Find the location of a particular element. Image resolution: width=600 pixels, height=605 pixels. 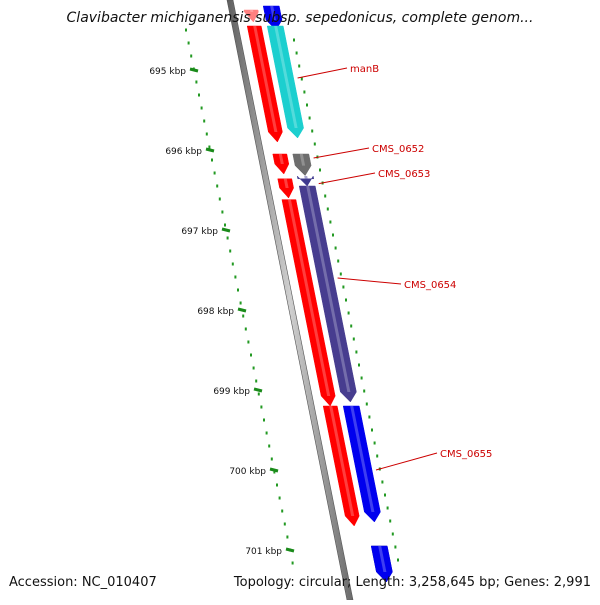

gene-manB-red is located at coordinates (264, 84).